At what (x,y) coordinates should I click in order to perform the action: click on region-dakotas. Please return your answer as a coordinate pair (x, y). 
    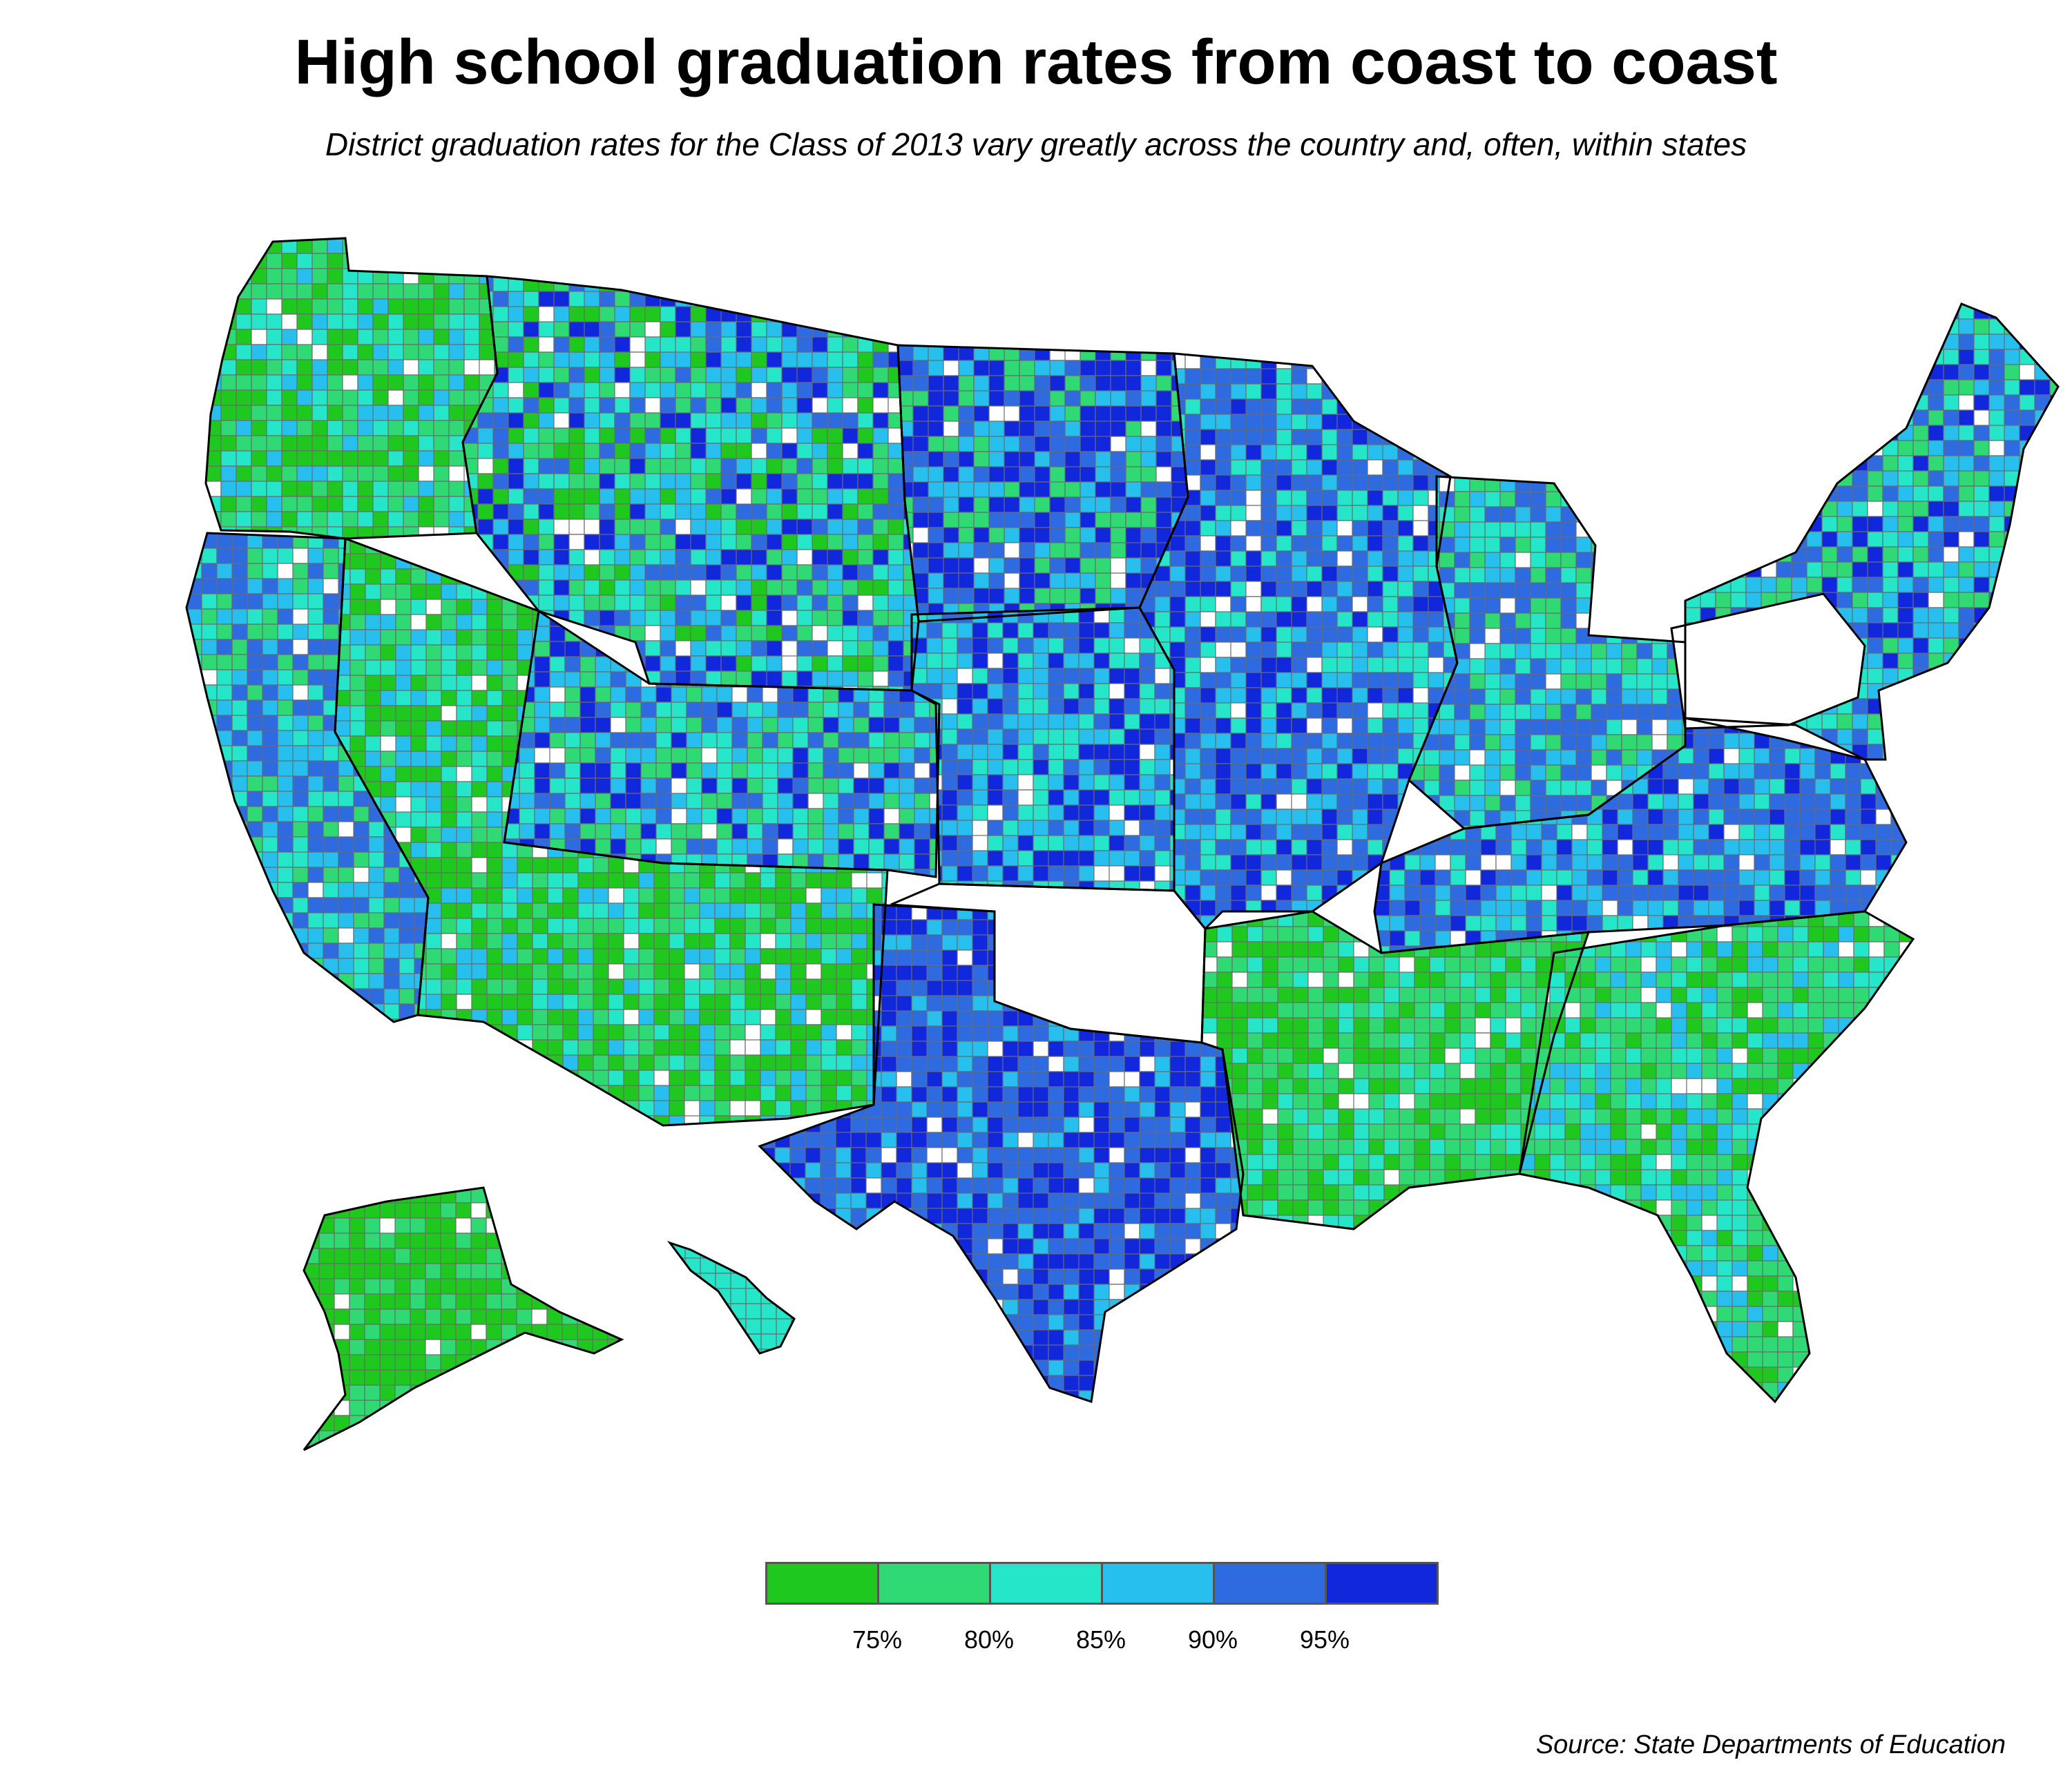
    Looking at the image, I should click on (1043, 483).